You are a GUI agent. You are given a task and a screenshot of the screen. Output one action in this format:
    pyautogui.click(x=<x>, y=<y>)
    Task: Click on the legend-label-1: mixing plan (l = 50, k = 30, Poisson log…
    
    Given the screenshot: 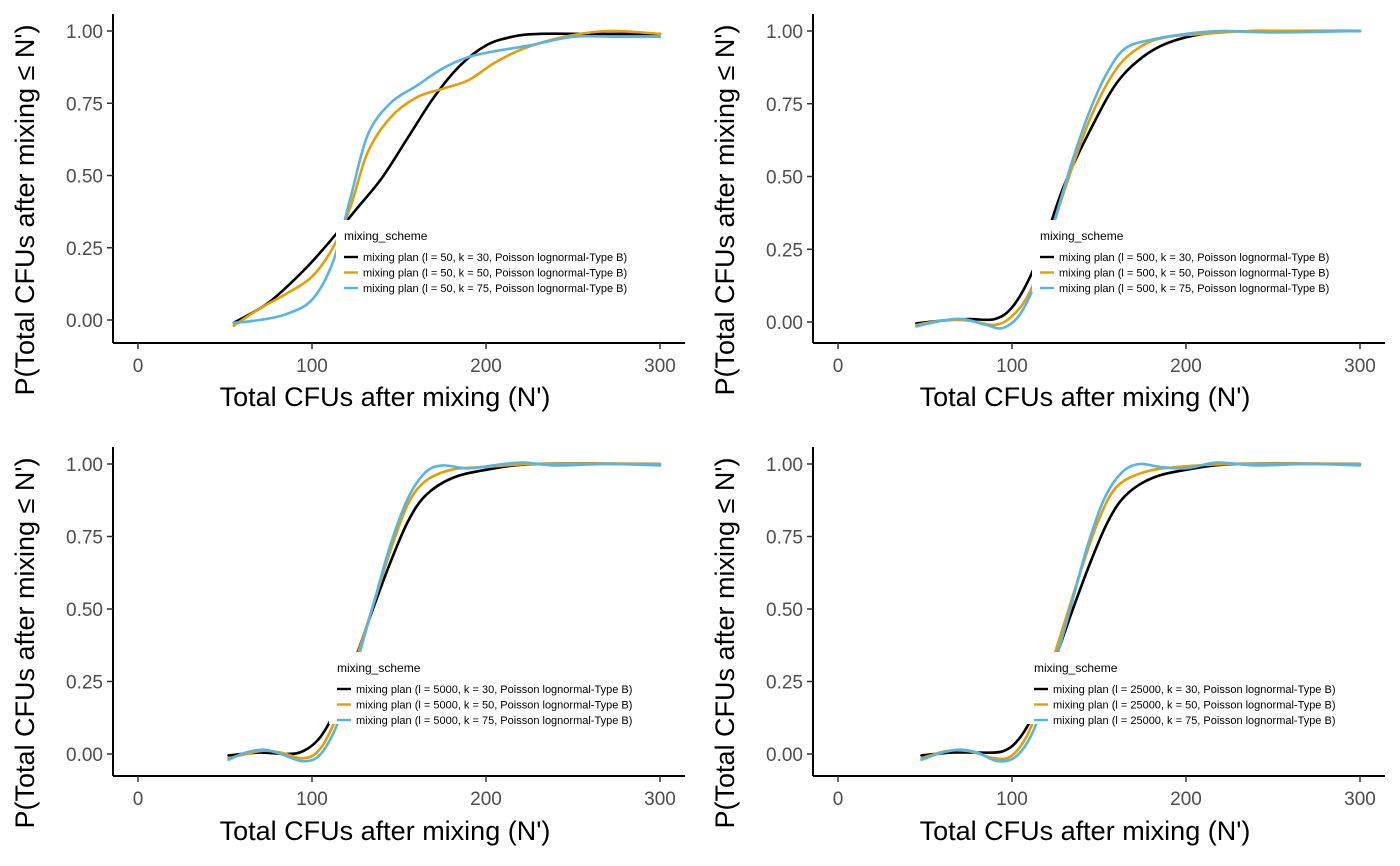 What is the action you would take?
    pyautogui.click(x=495, y=258)
    